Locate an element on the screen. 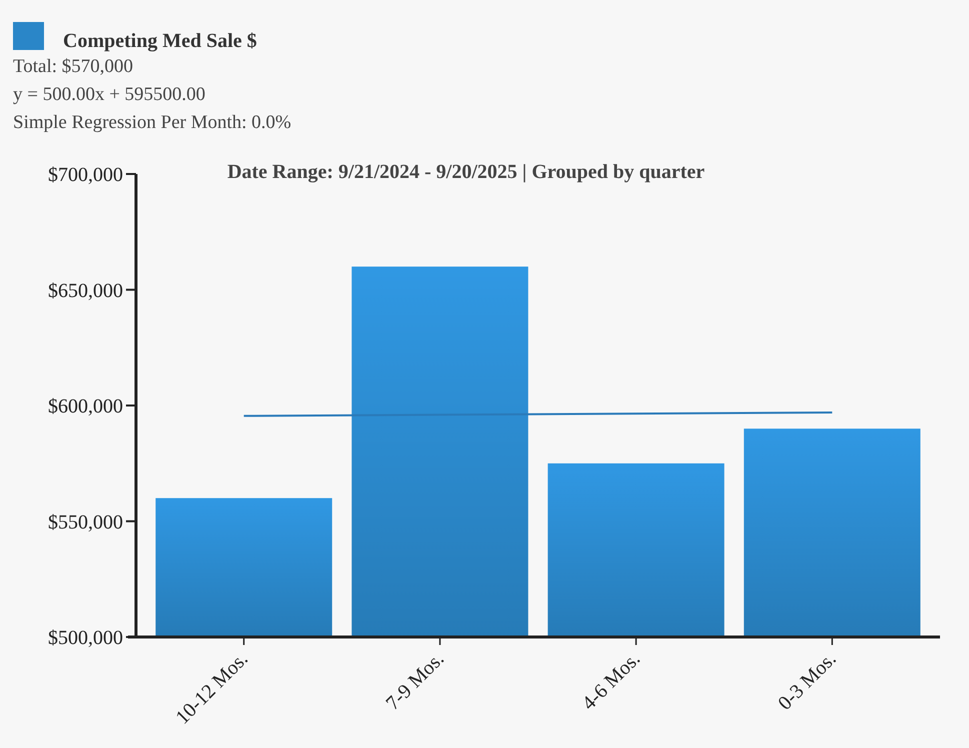 This screenshot has width=969, height=748. x-tick-label: 0-3 Mos. is located at coordinates (807, 681).